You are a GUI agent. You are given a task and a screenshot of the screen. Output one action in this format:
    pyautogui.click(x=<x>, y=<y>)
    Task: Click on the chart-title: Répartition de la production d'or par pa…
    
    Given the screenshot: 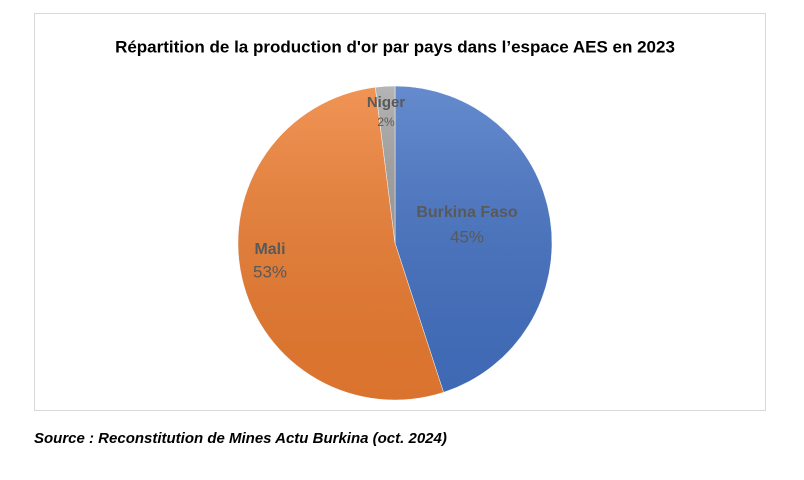 What is the action you would take?
    pyautogui.click(x=395, y=46)
    